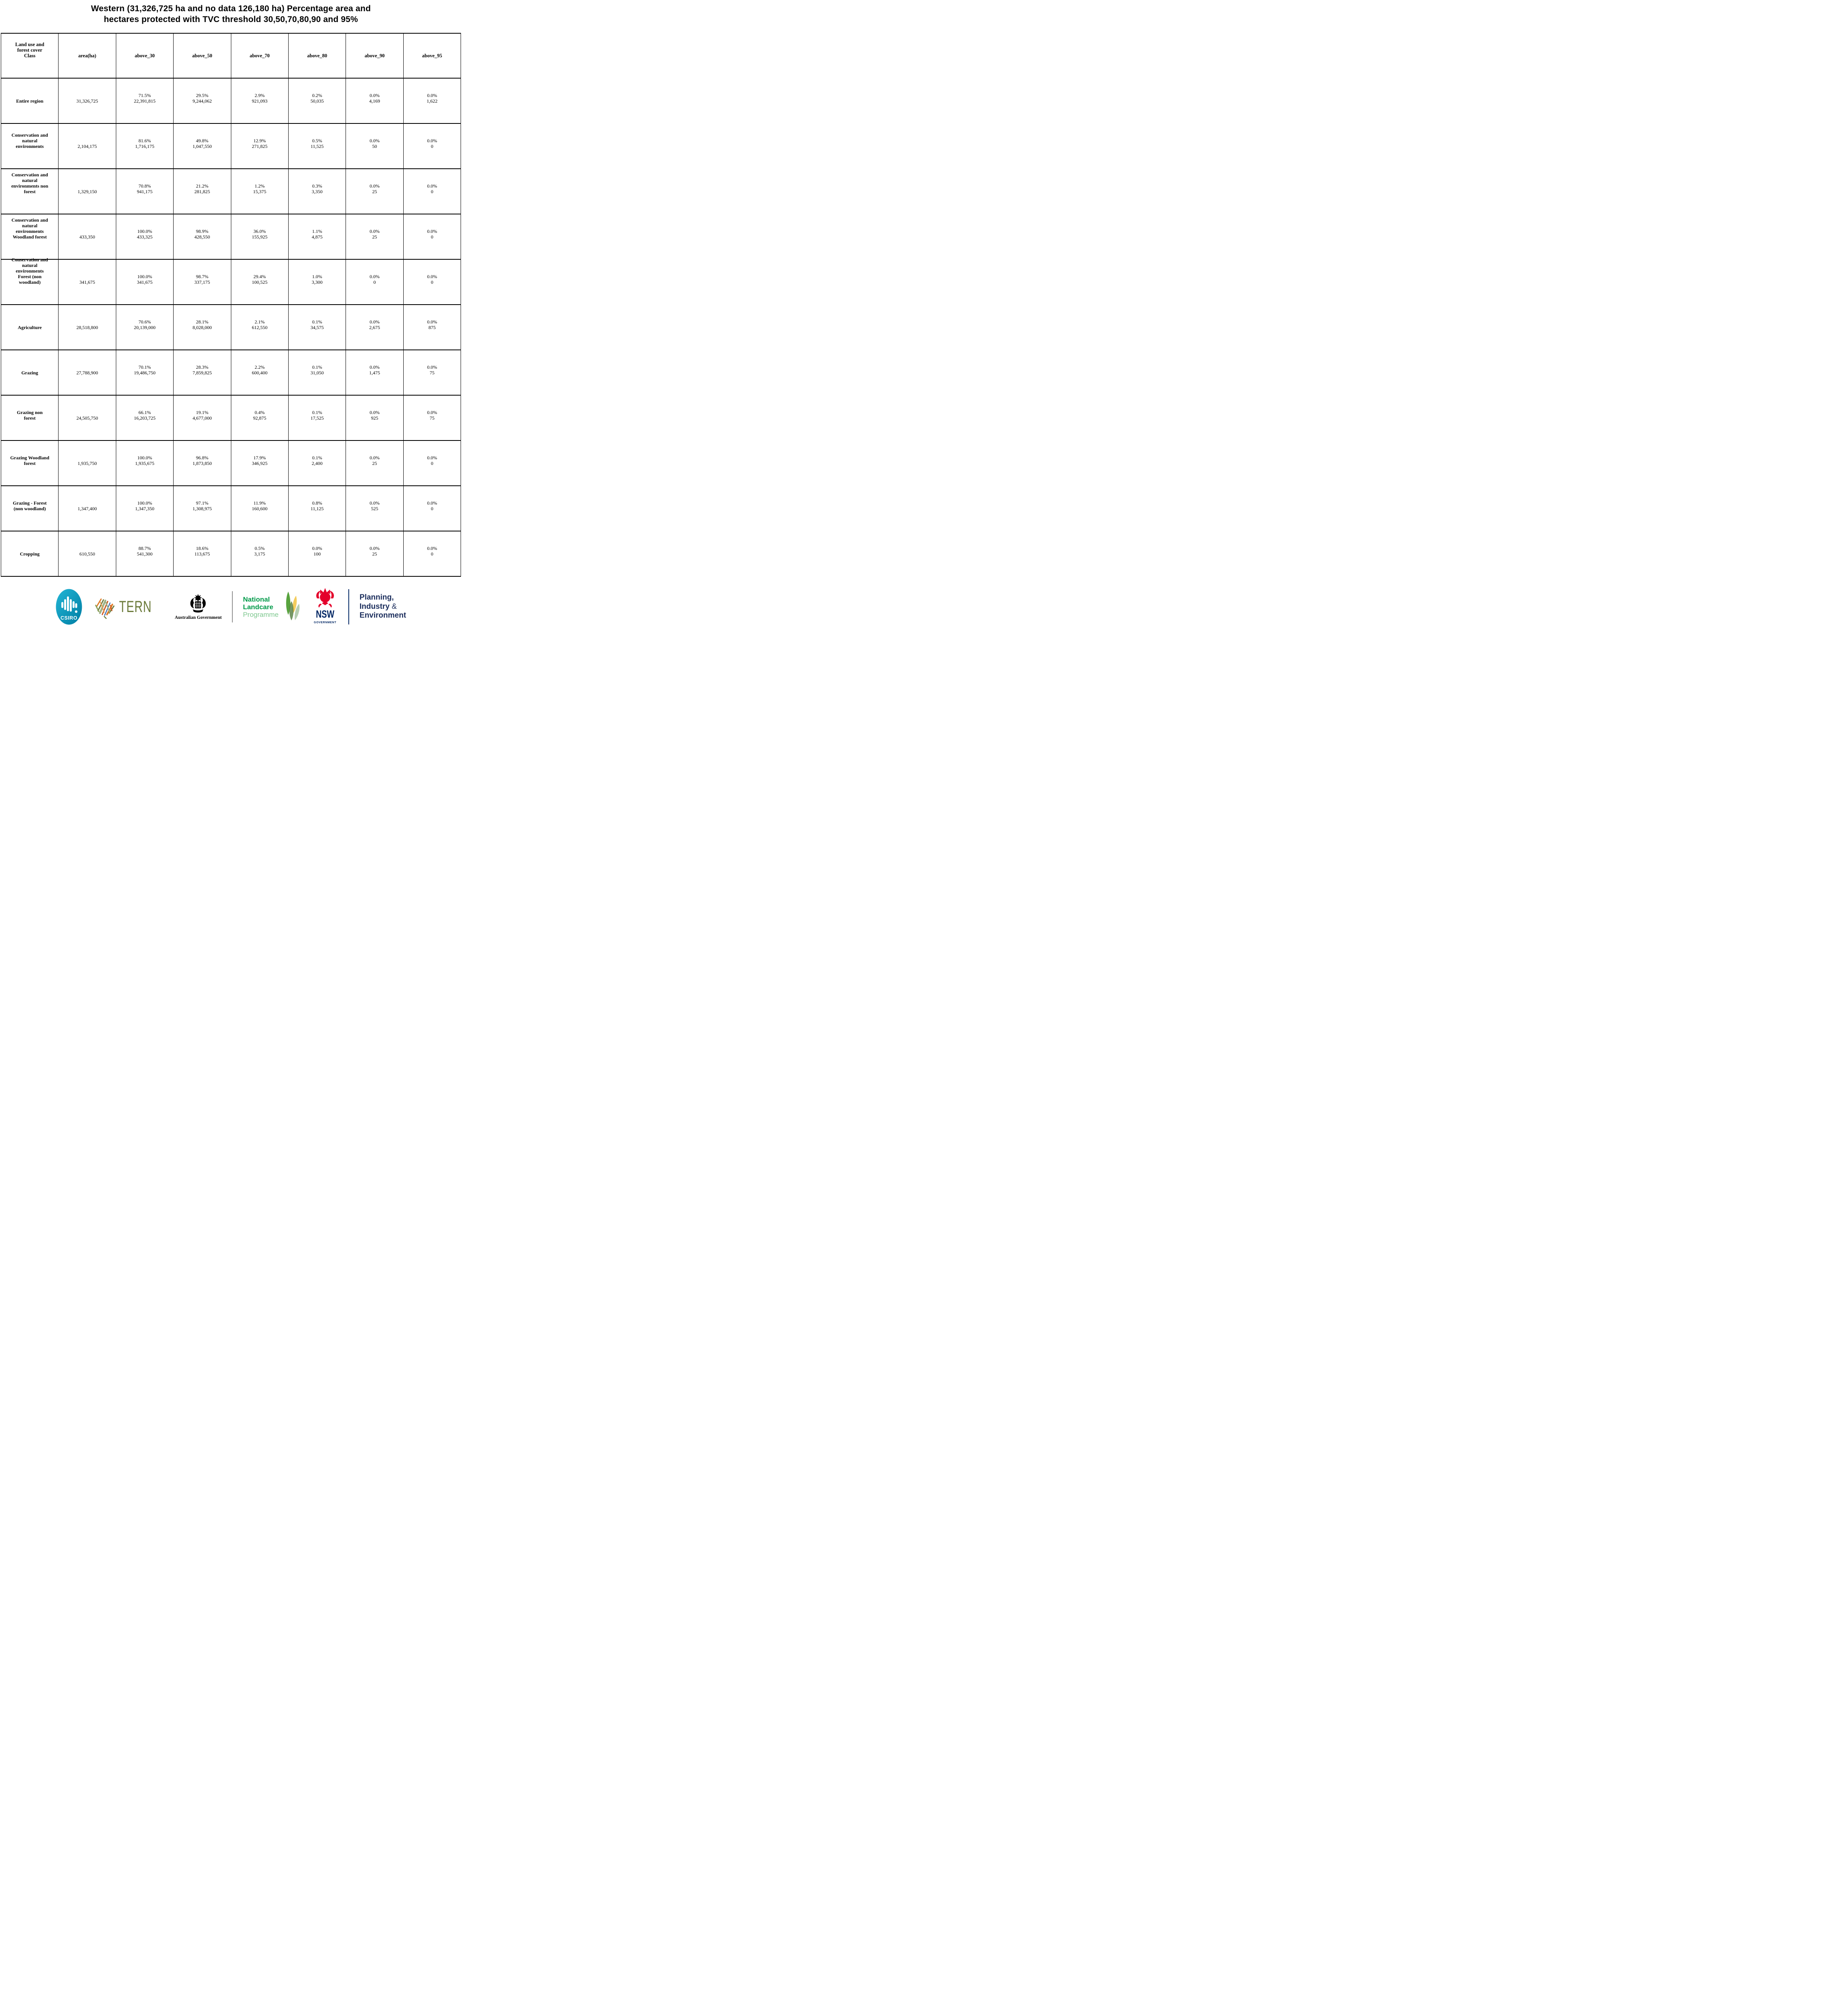 Image resolution: width=1848 pixels, height=2004 pixels. Describe the element at coordinates (202, 415) in the screenshot. I see `value-cell: 19.1% 4,677,000` at that location.